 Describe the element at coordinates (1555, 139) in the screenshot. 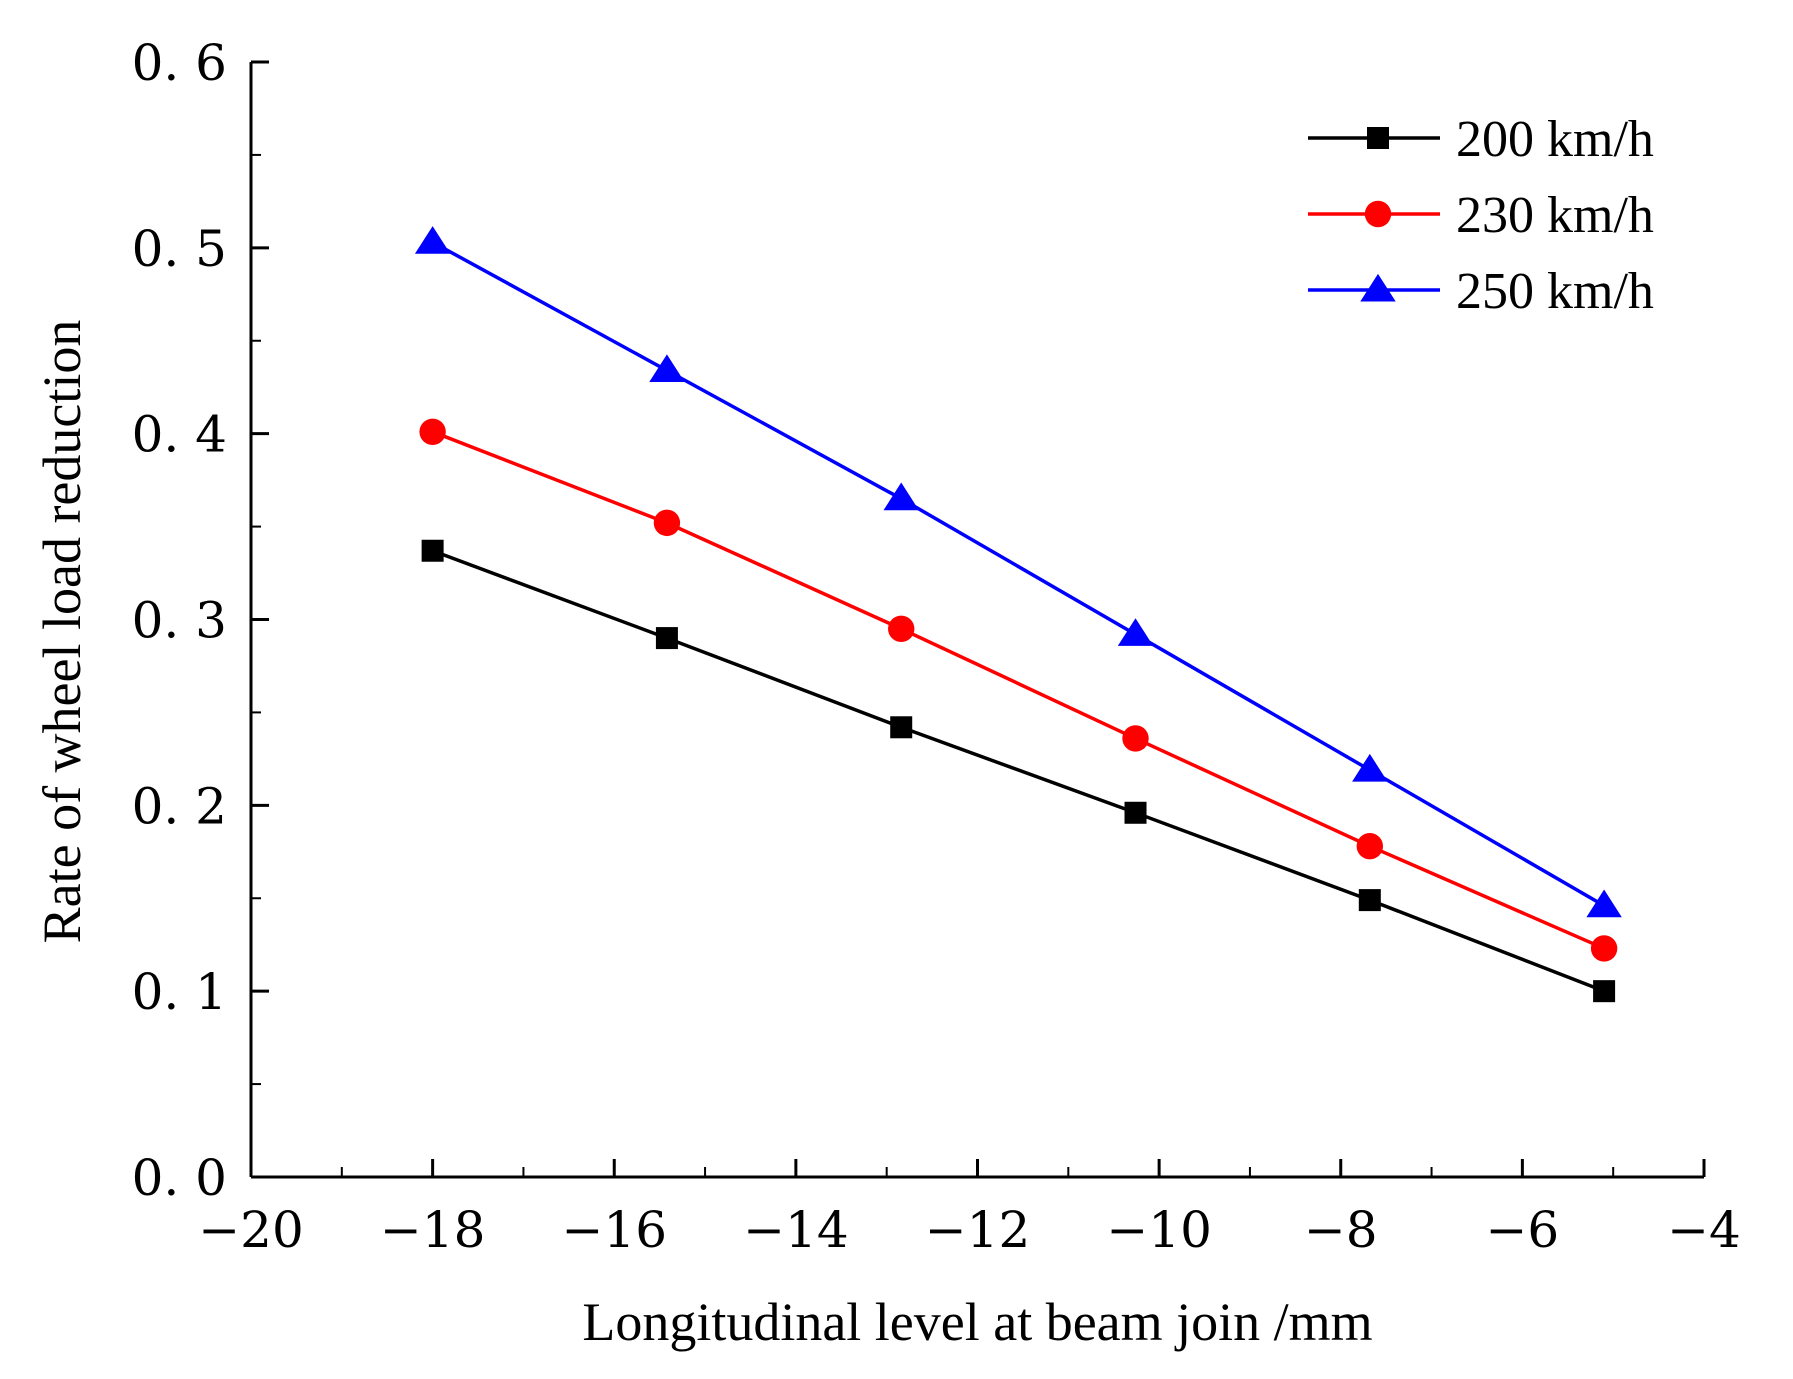

I see `legend-label: 200 km/h` at that location.